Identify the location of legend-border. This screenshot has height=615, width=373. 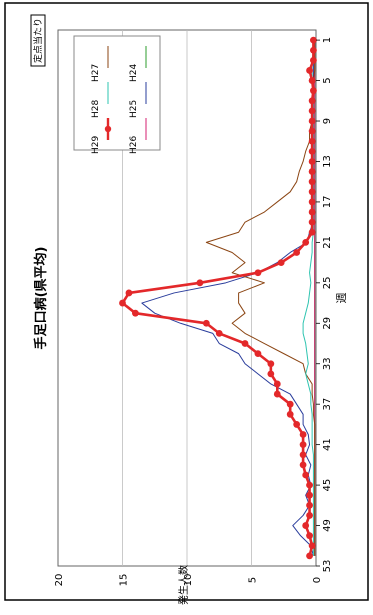
(117, 93).